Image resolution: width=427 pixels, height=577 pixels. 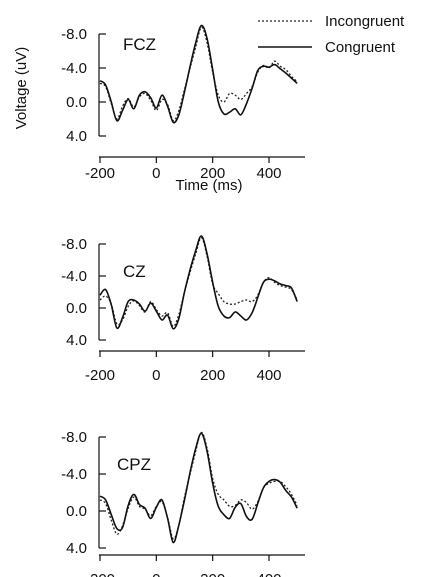 What do you see at coordinates (209, 185) in the screenshot?
I see `x-axis-title: Time (ms)` at bounding box center [209, 185].